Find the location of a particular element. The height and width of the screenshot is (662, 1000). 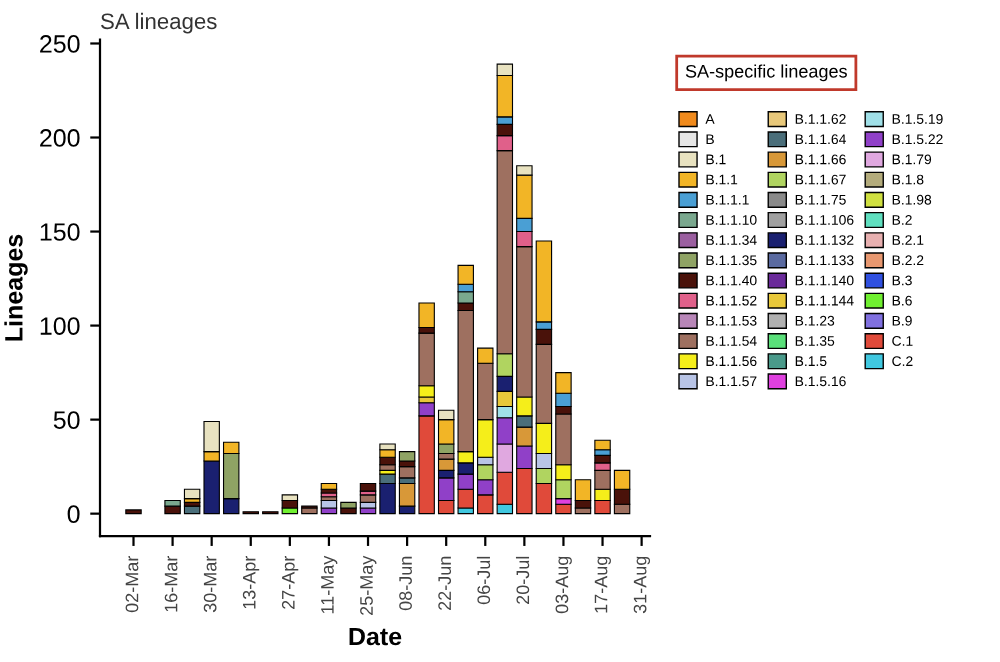

x-tick-label: 25-May is located at coordinates (368, 585).